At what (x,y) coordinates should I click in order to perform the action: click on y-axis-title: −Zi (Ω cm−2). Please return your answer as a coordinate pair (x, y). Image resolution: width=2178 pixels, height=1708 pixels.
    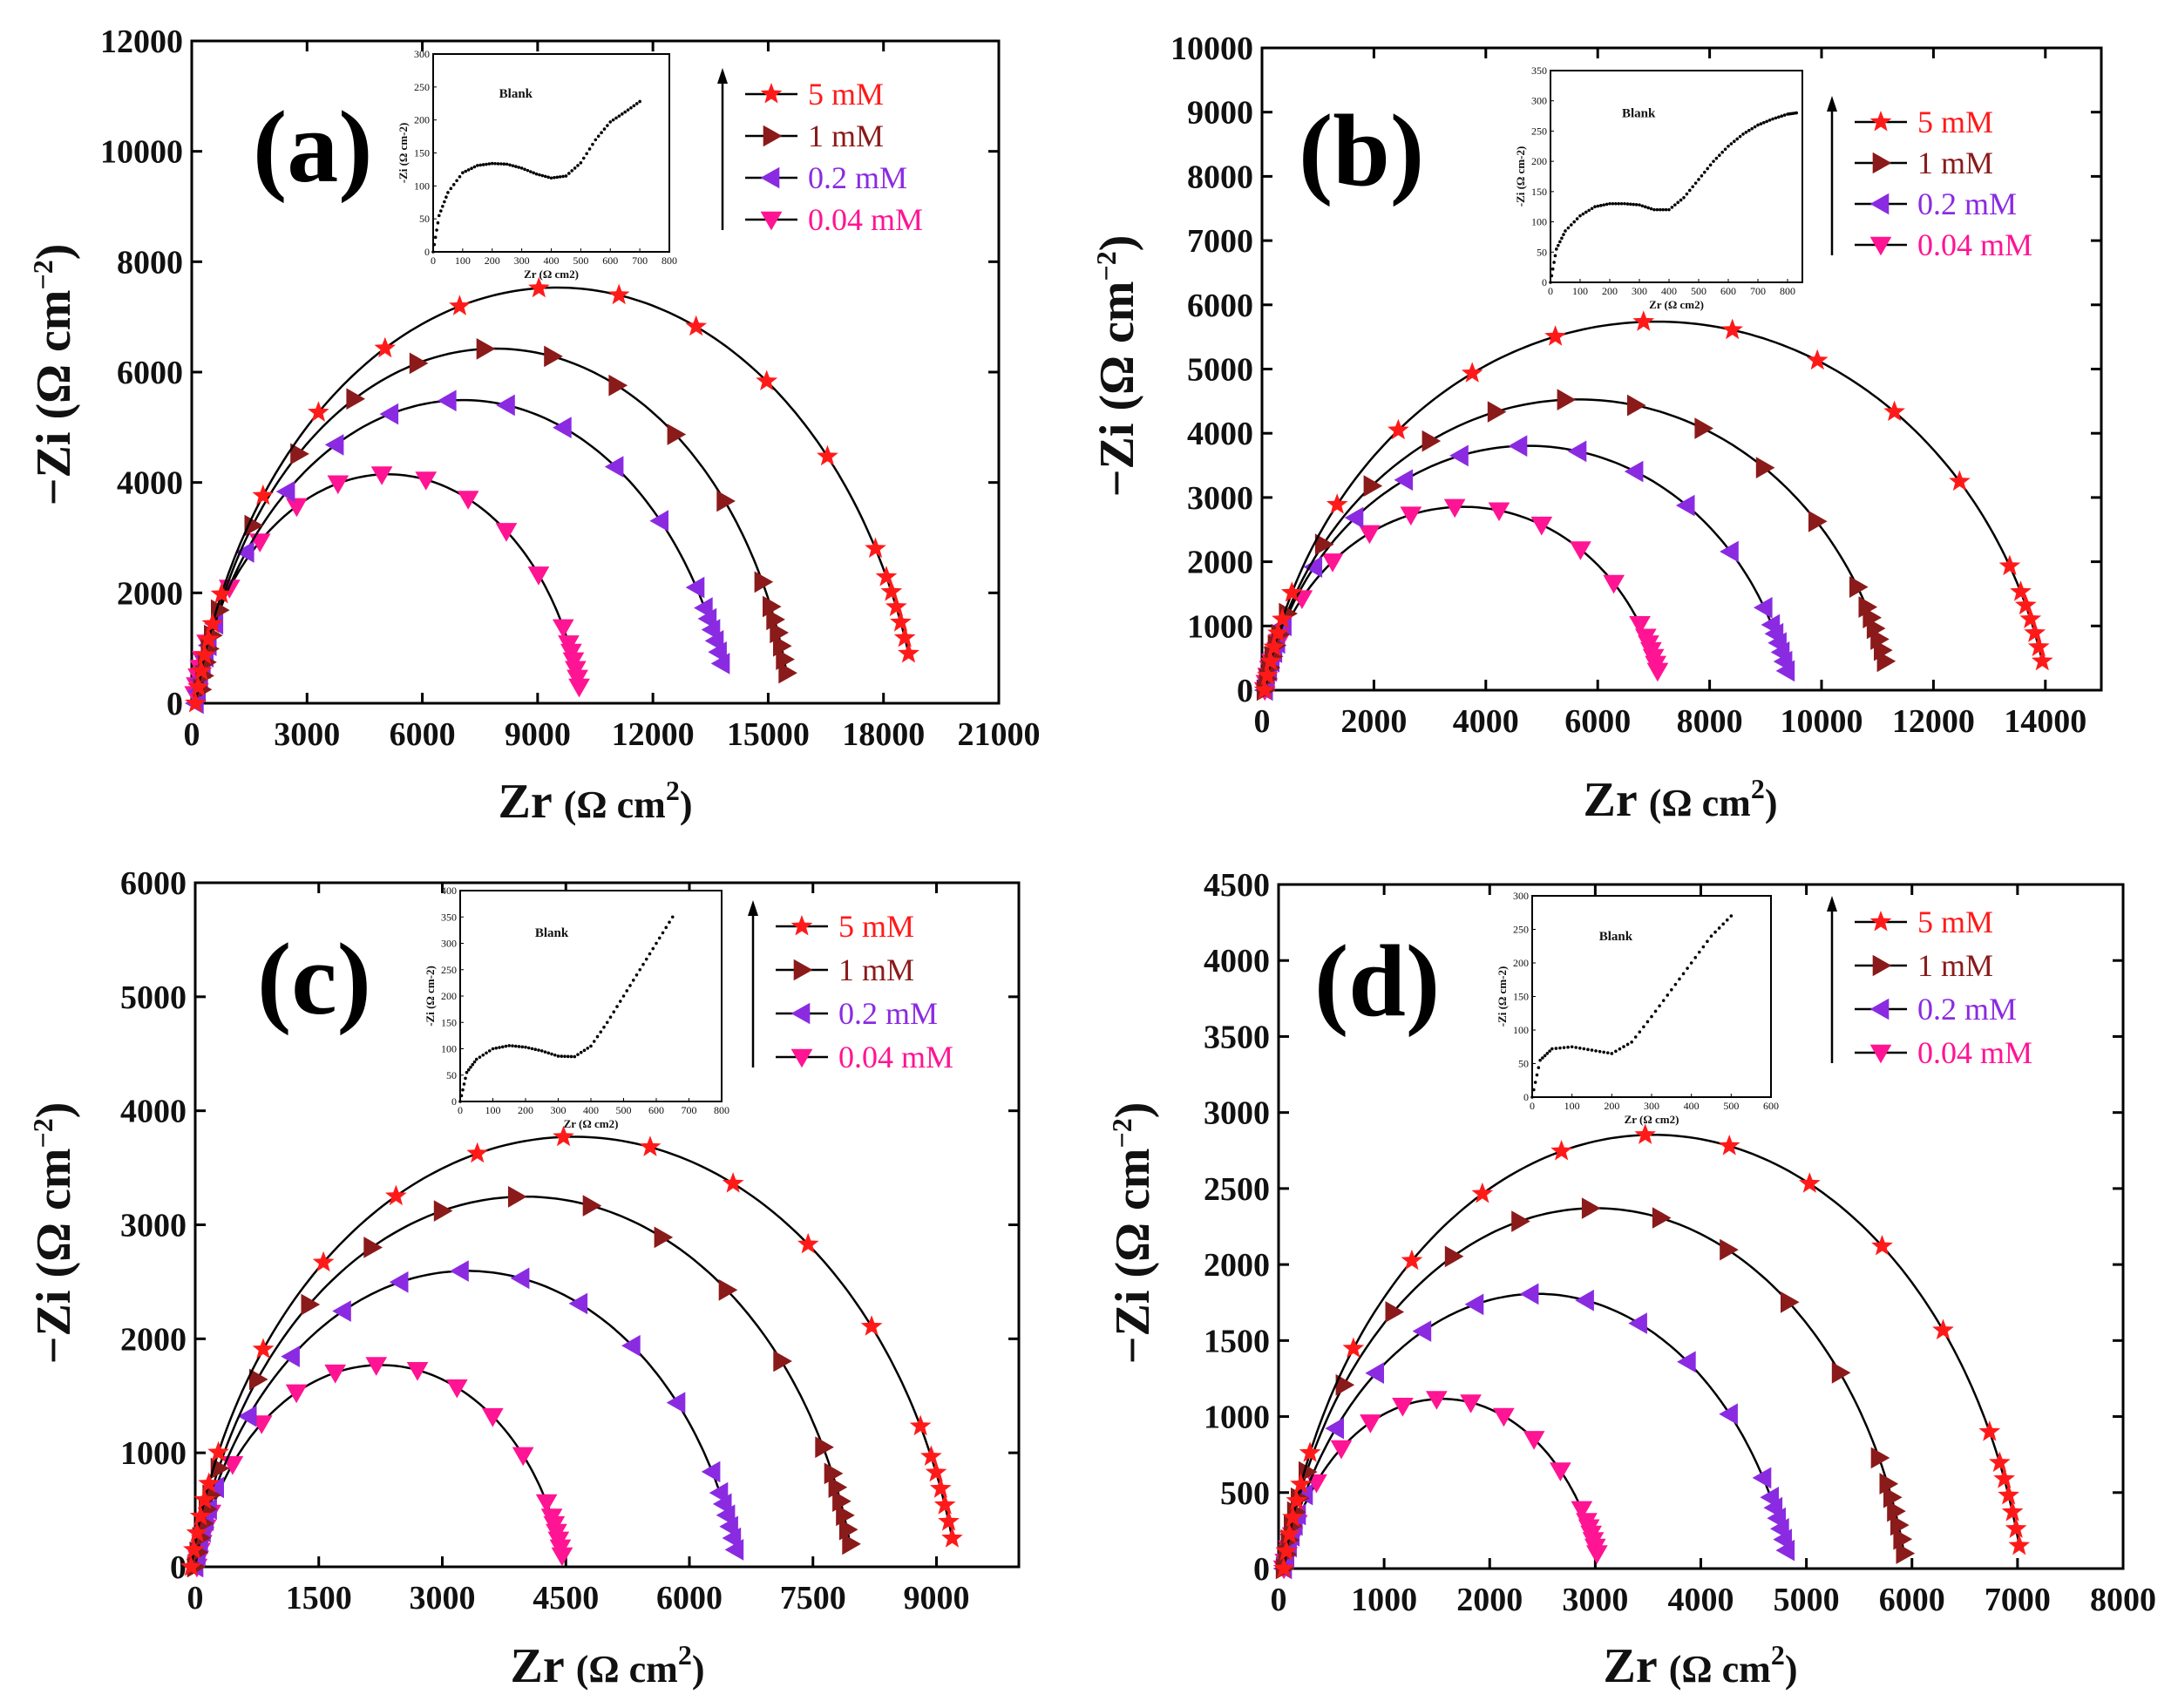
    Looking at the image, I should click on (54, 1233).